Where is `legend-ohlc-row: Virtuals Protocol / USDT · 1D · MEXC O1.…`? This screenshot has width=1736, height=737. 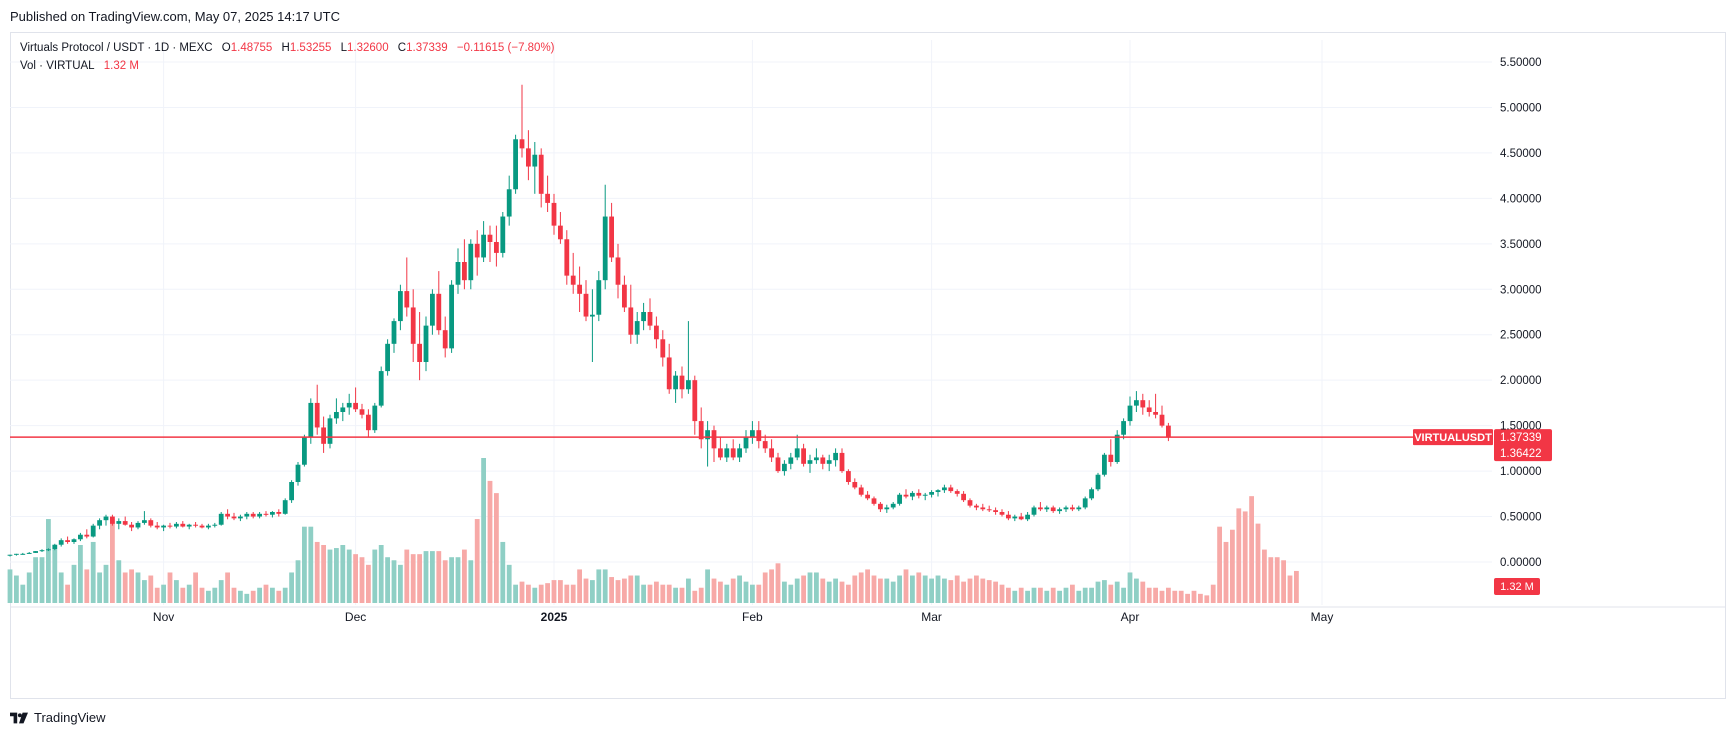 legend-ohlc-row: Virtuals Protocol / USDT · 1D · MEXC O1.… is located at coordinates (287, 48).